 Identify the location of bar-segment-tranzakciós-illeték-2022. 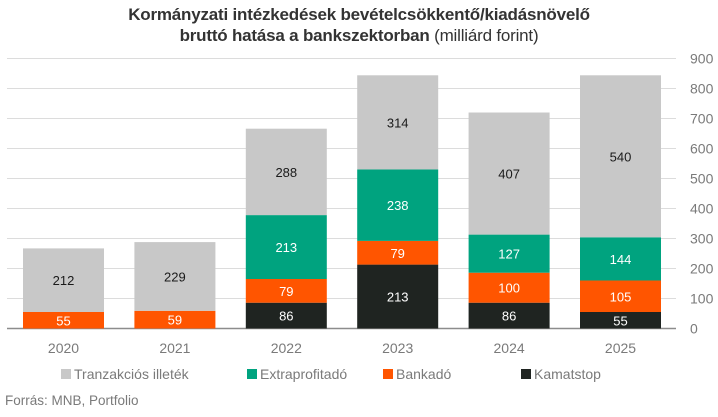
(286, 172).